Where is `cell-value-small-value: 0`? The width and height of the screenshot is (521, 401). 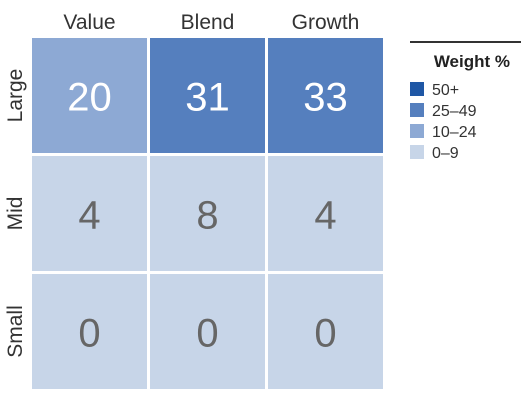
cell-value-small-value: 0 is located at coordinates (89, 334).